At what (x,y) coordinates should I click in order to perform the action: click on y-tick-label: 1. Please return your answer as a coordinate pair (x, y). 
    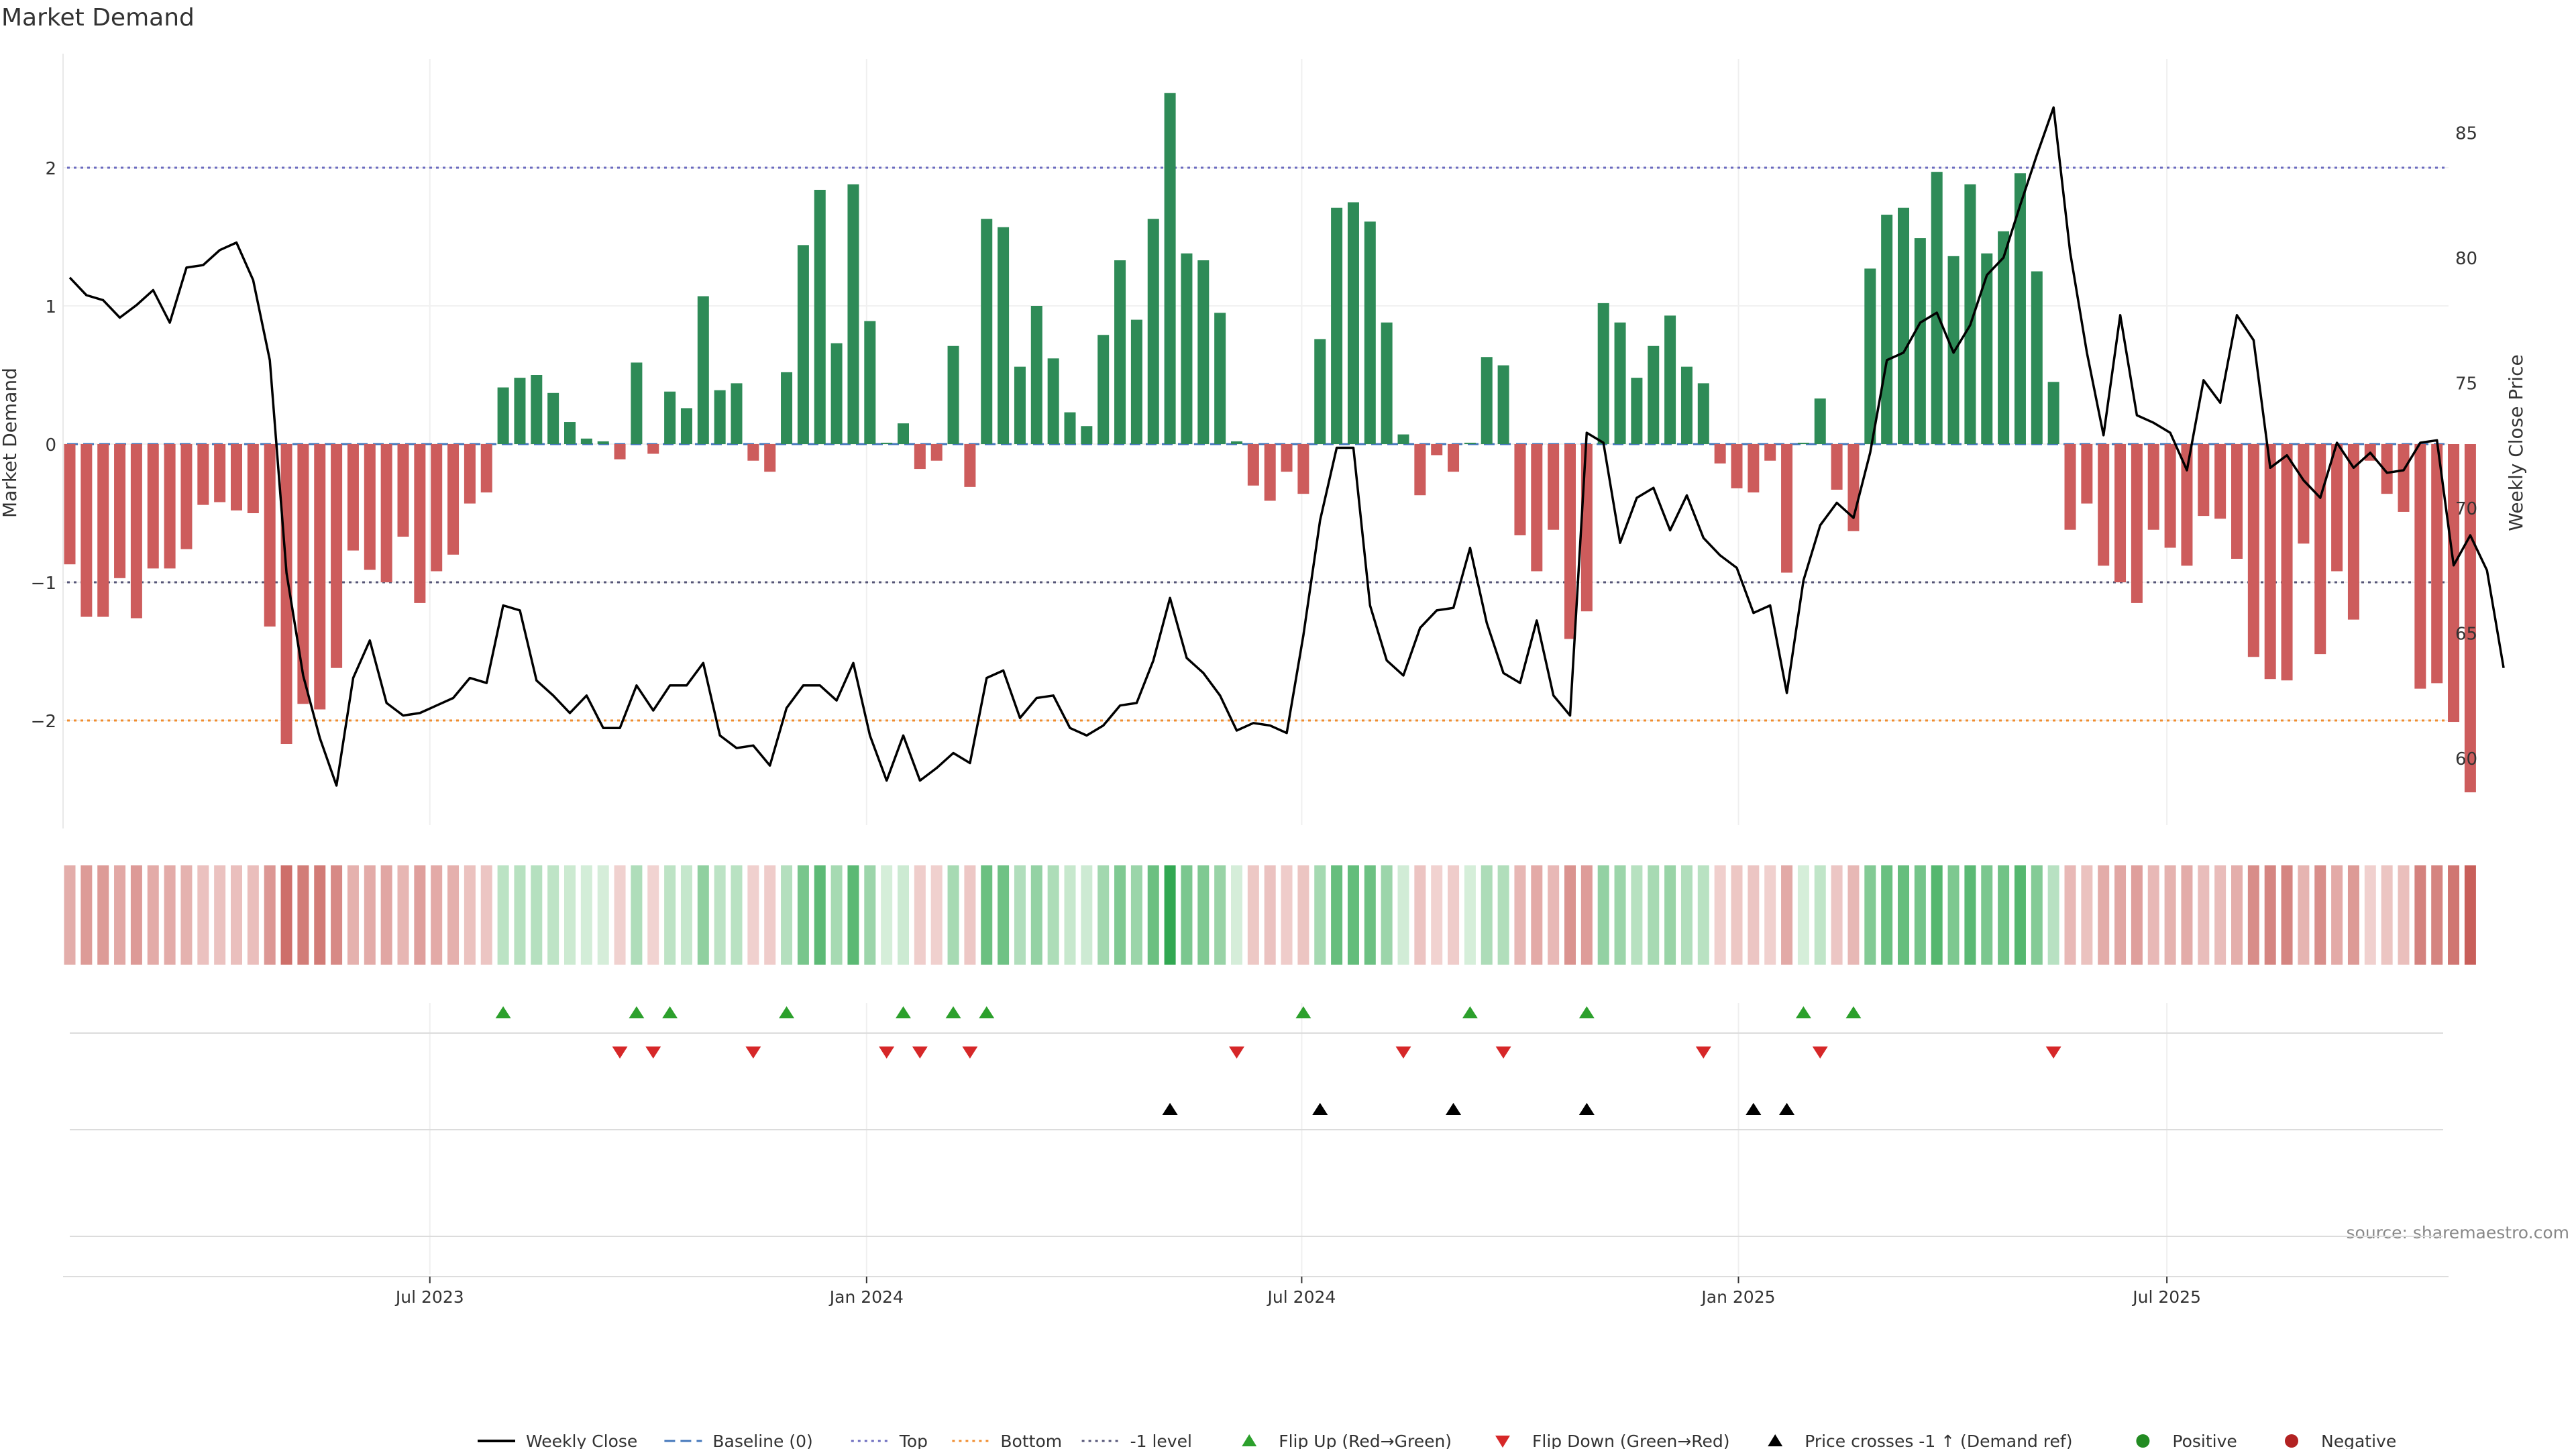
    Looking at the image, I should click on (50, 307).